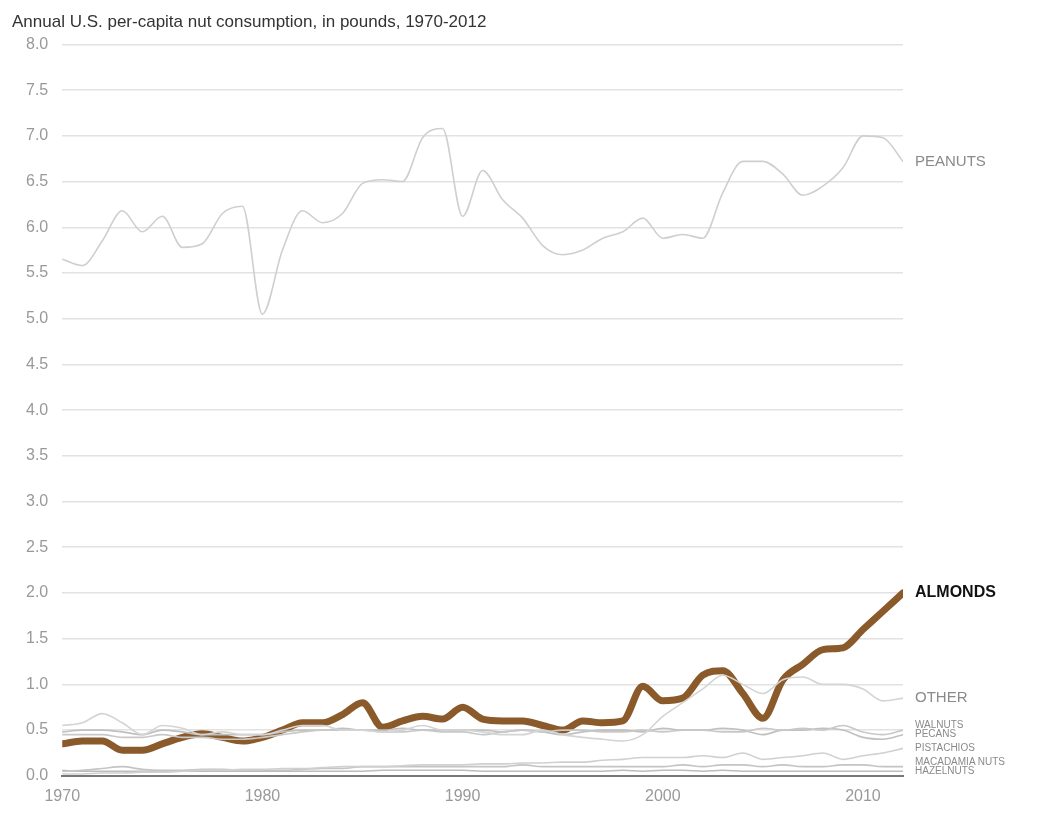 The height and width of the screenshot is (825, 1061). What do you see at coordinates (662, 795) in the screenshot?
I see `x-tick-label: 2000` at bounding box center [662, 795].